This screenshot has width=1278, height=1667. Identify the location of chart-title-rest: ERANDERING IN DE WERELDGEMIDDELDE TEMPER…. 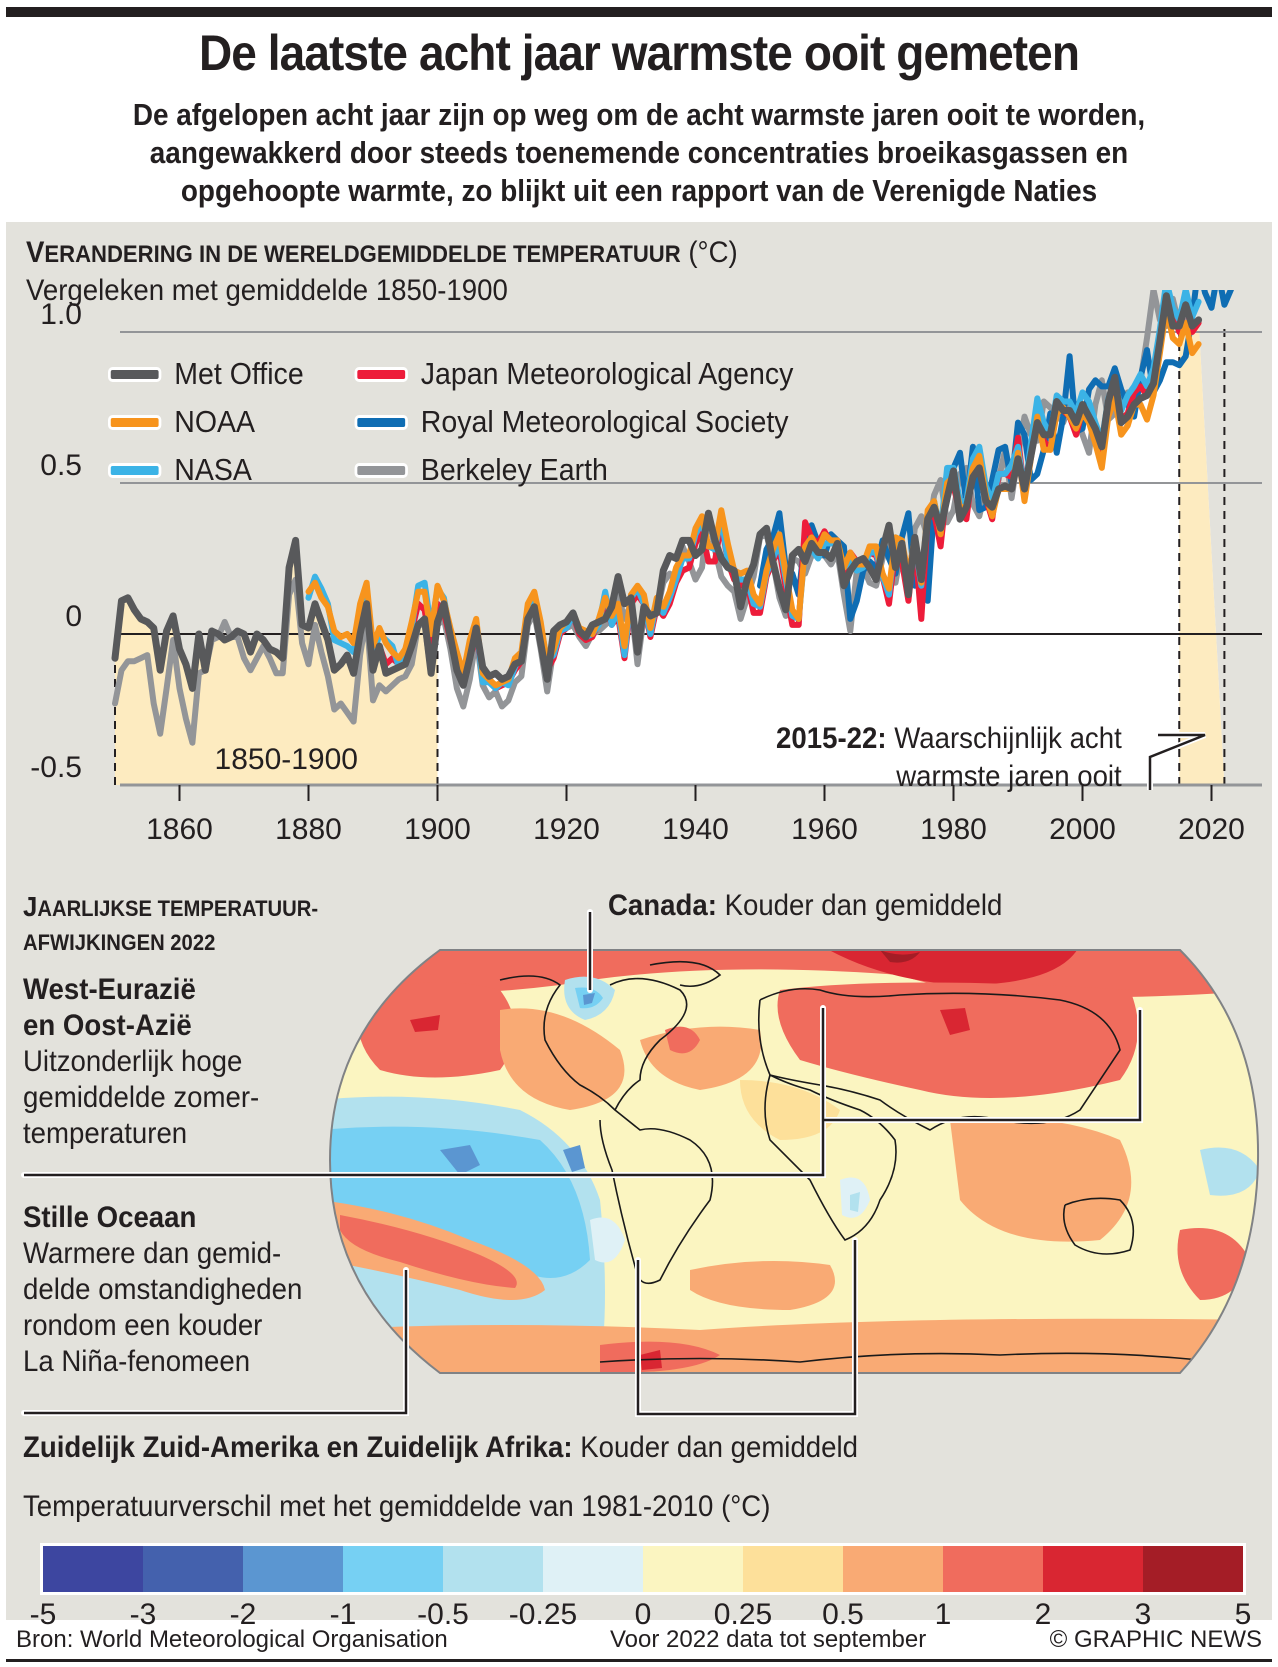
(362, 254).